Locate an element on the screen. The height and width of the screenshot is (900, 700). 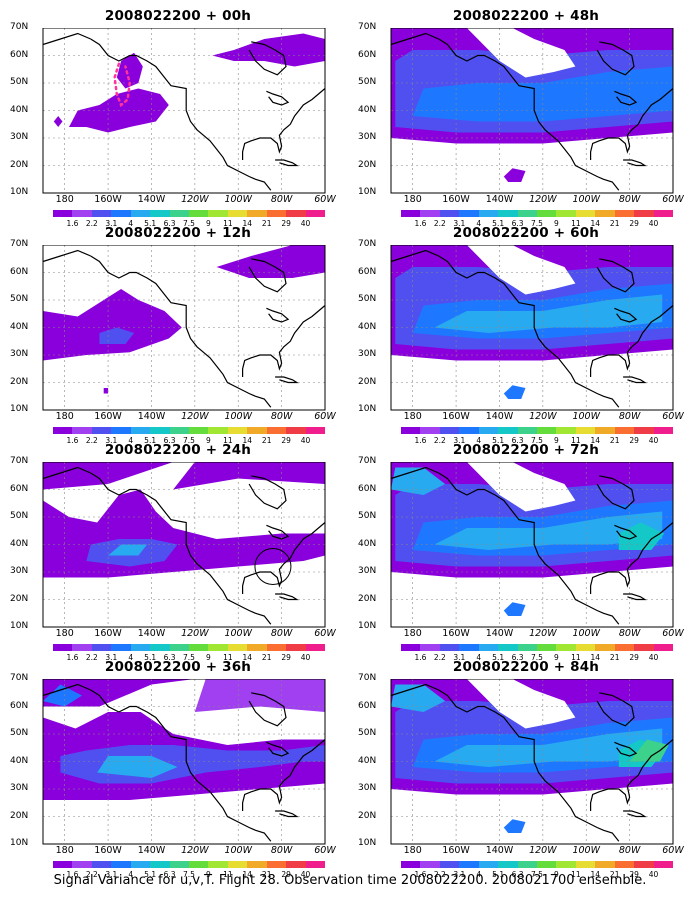
colorbar-label: 5.1 is located at coordinates (150, 440).